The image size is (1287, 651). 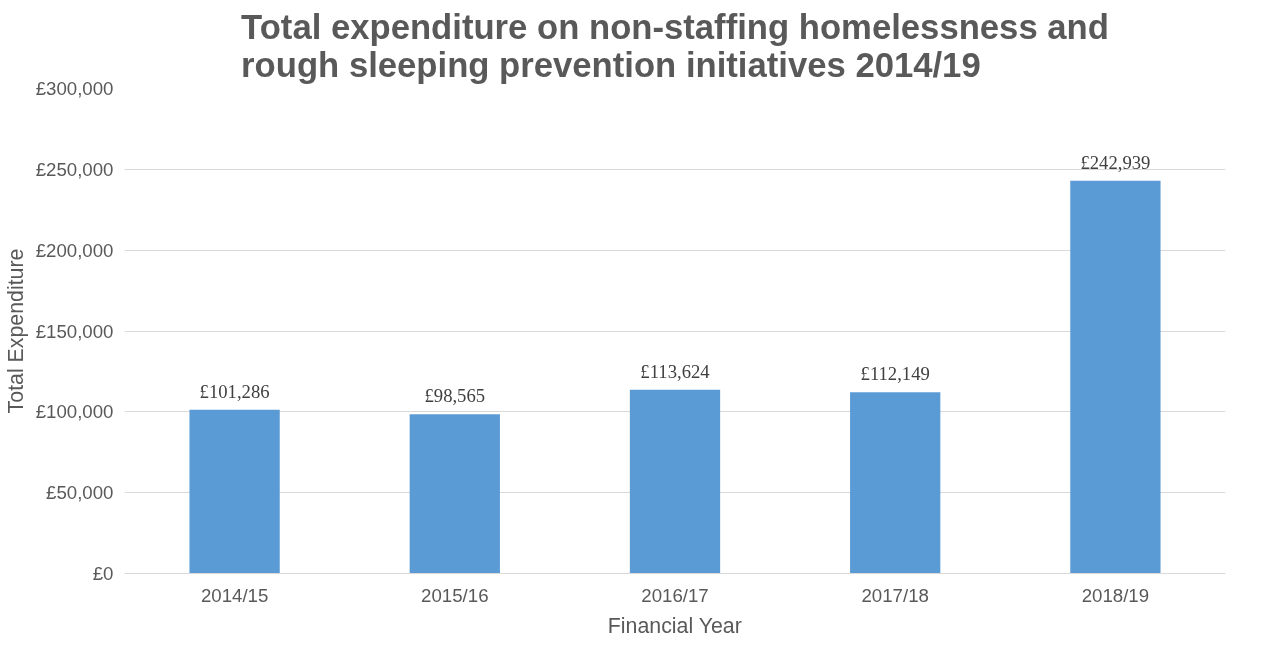 I want to click on chart-title: Total expenditure on non-staffing homelessness and rough sleeping prevention initiatives 2014/19, so click(x=675, y=45).